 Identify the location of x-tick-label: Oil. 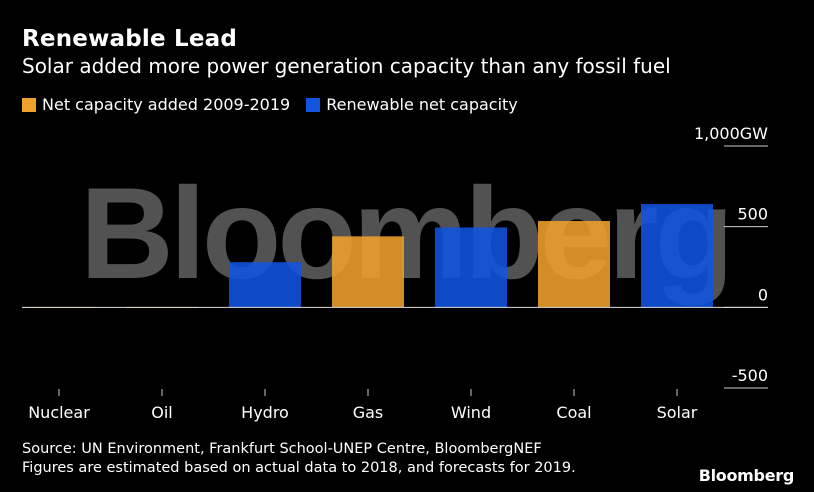
(161, 412).